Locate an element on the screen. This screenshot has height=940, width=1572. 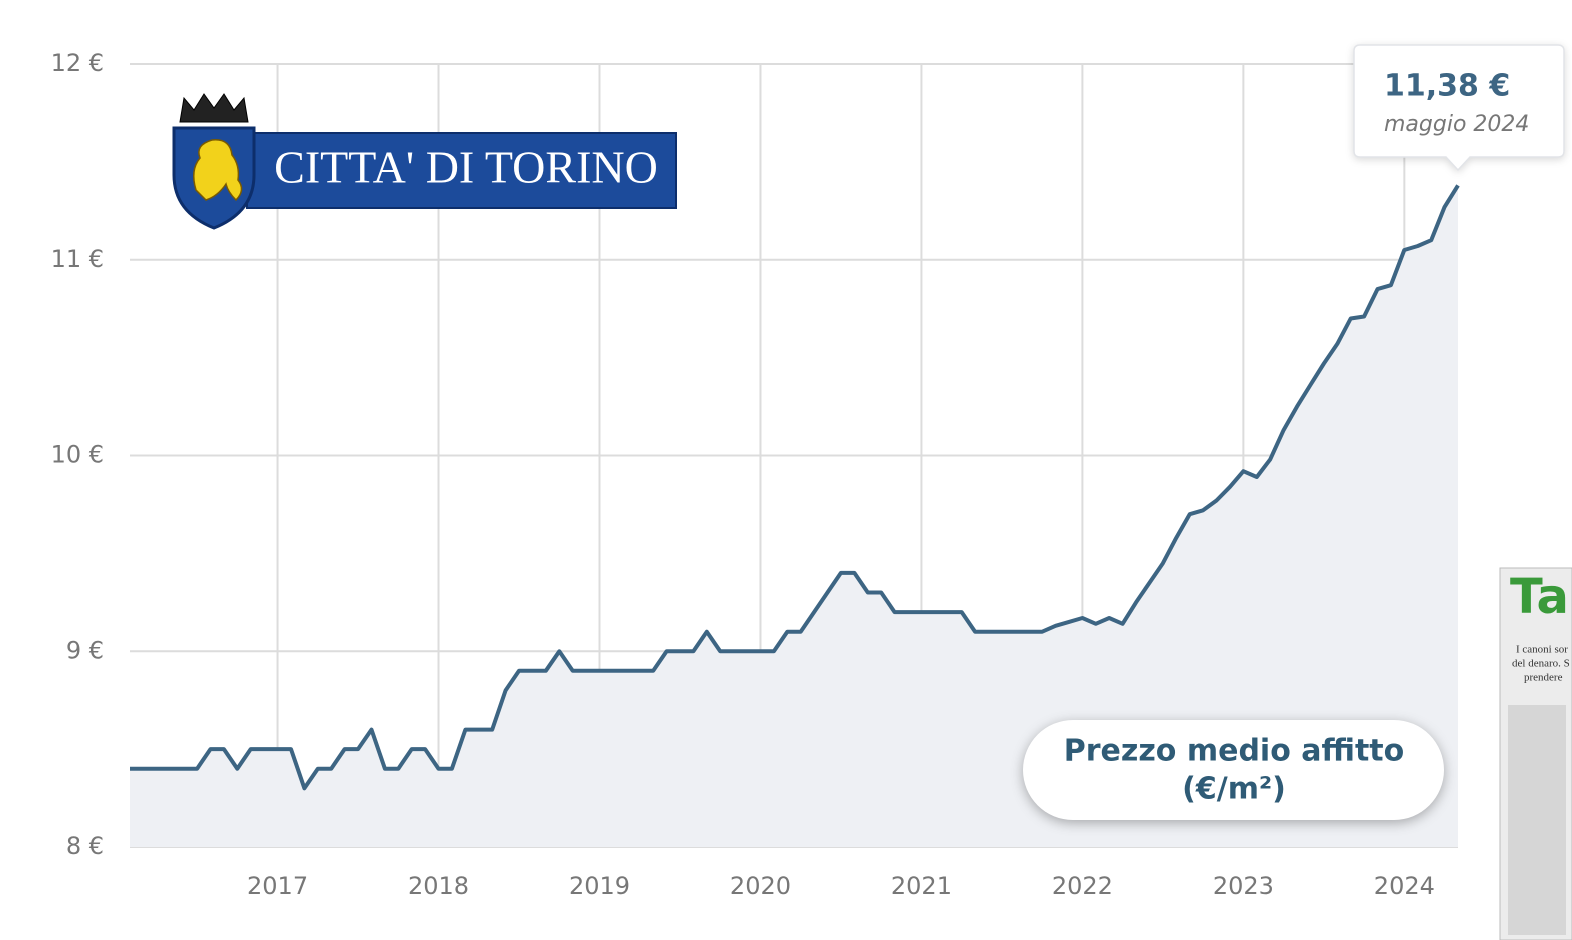
logo-banner is located at coordinates (461, 170).